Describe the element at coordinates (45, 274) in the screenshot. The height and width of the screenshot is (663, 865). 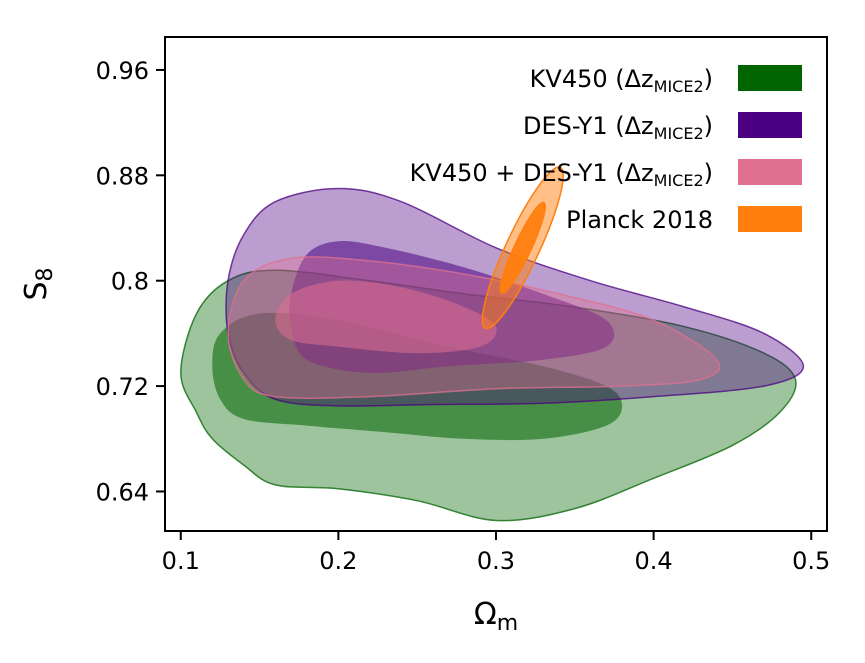
I see `y-axis-label-sub: 8` at that location.